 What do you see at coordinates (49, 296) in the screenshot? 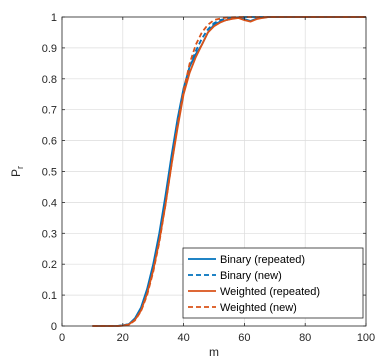
I see `y-tick-label: 0.1` at bounding box center [49, 296].